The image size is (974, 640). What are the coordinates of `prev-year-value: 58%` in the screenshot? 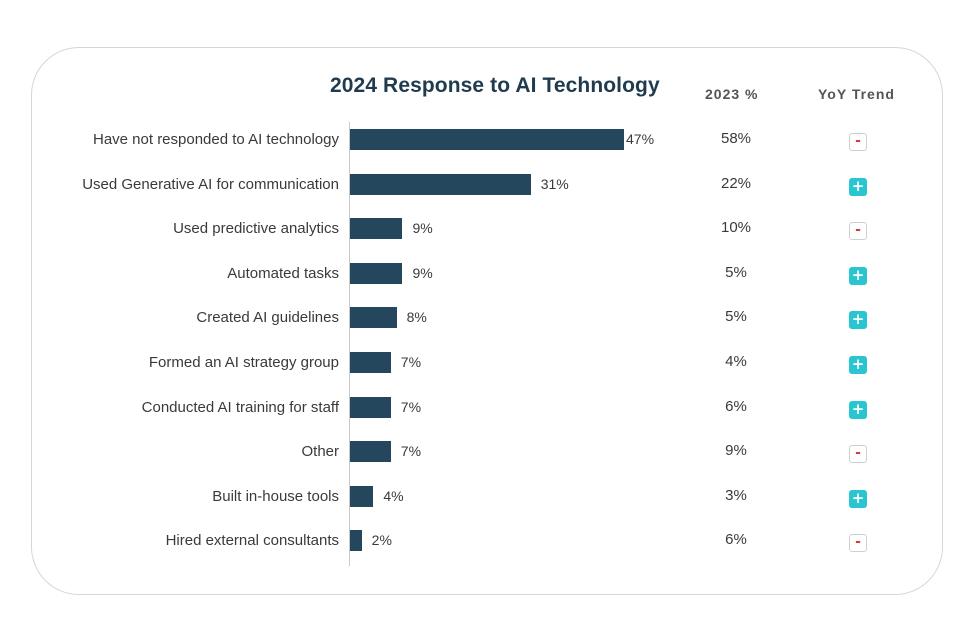 It's located at (736, 138).